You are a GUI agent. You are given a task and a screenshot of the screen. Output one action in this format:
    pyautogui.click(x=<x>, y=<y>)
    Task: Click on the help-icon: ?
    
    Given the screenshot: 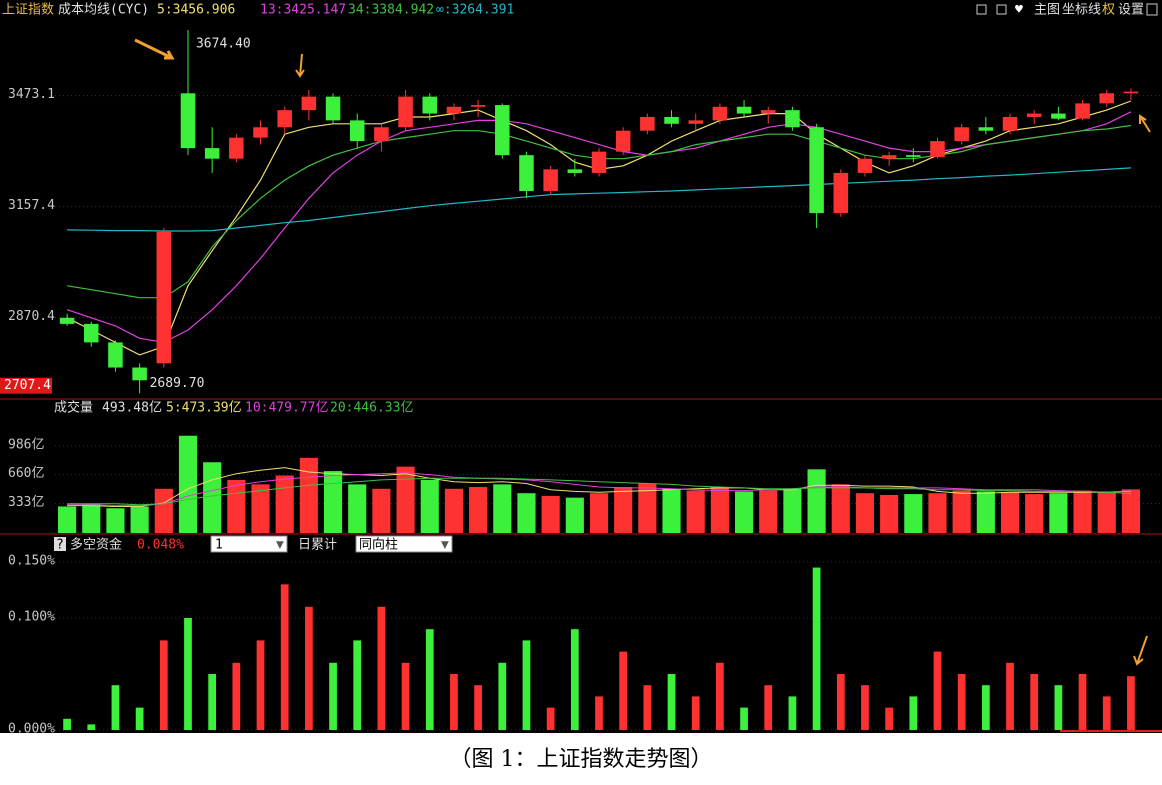 What is the action you would take?
    pyautogui.click(x=60, y=545)
    